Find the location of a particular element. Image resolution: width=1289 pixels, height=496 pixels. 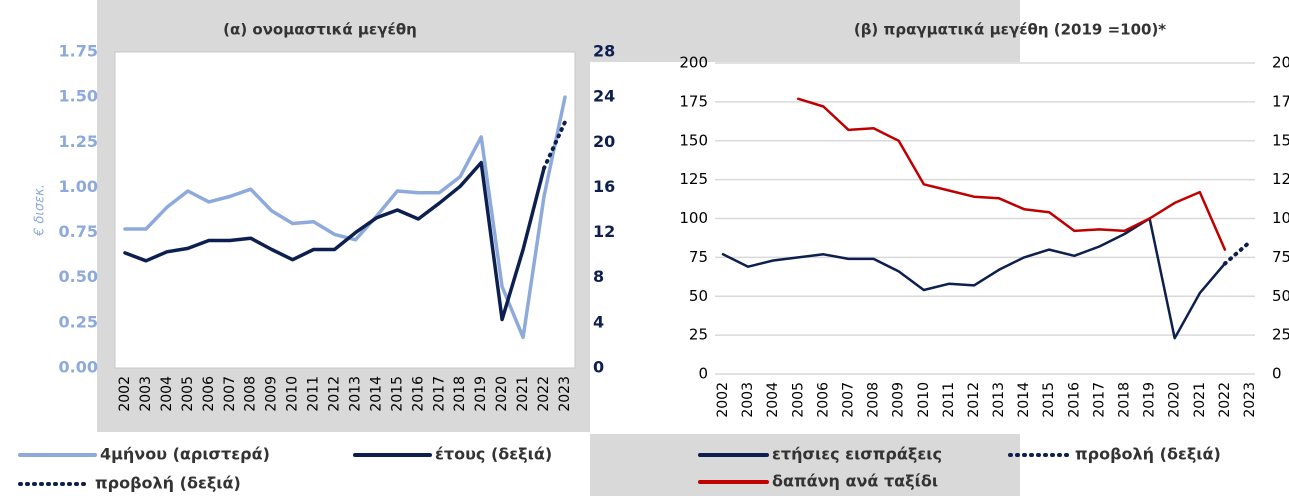

y-tick-label: 100 is located at coordinates (693, 218).